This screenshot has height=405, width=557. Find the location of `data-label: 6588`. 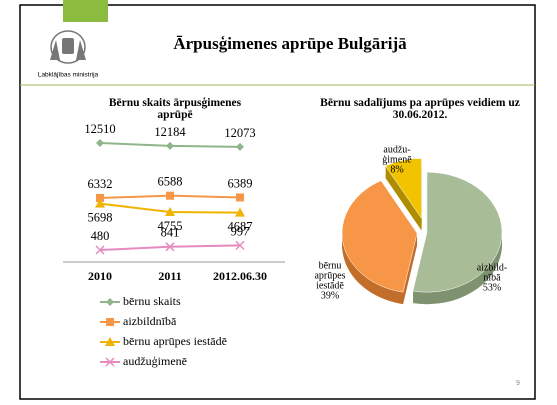

data-label: 6588 is located at coordinates (170, 182).